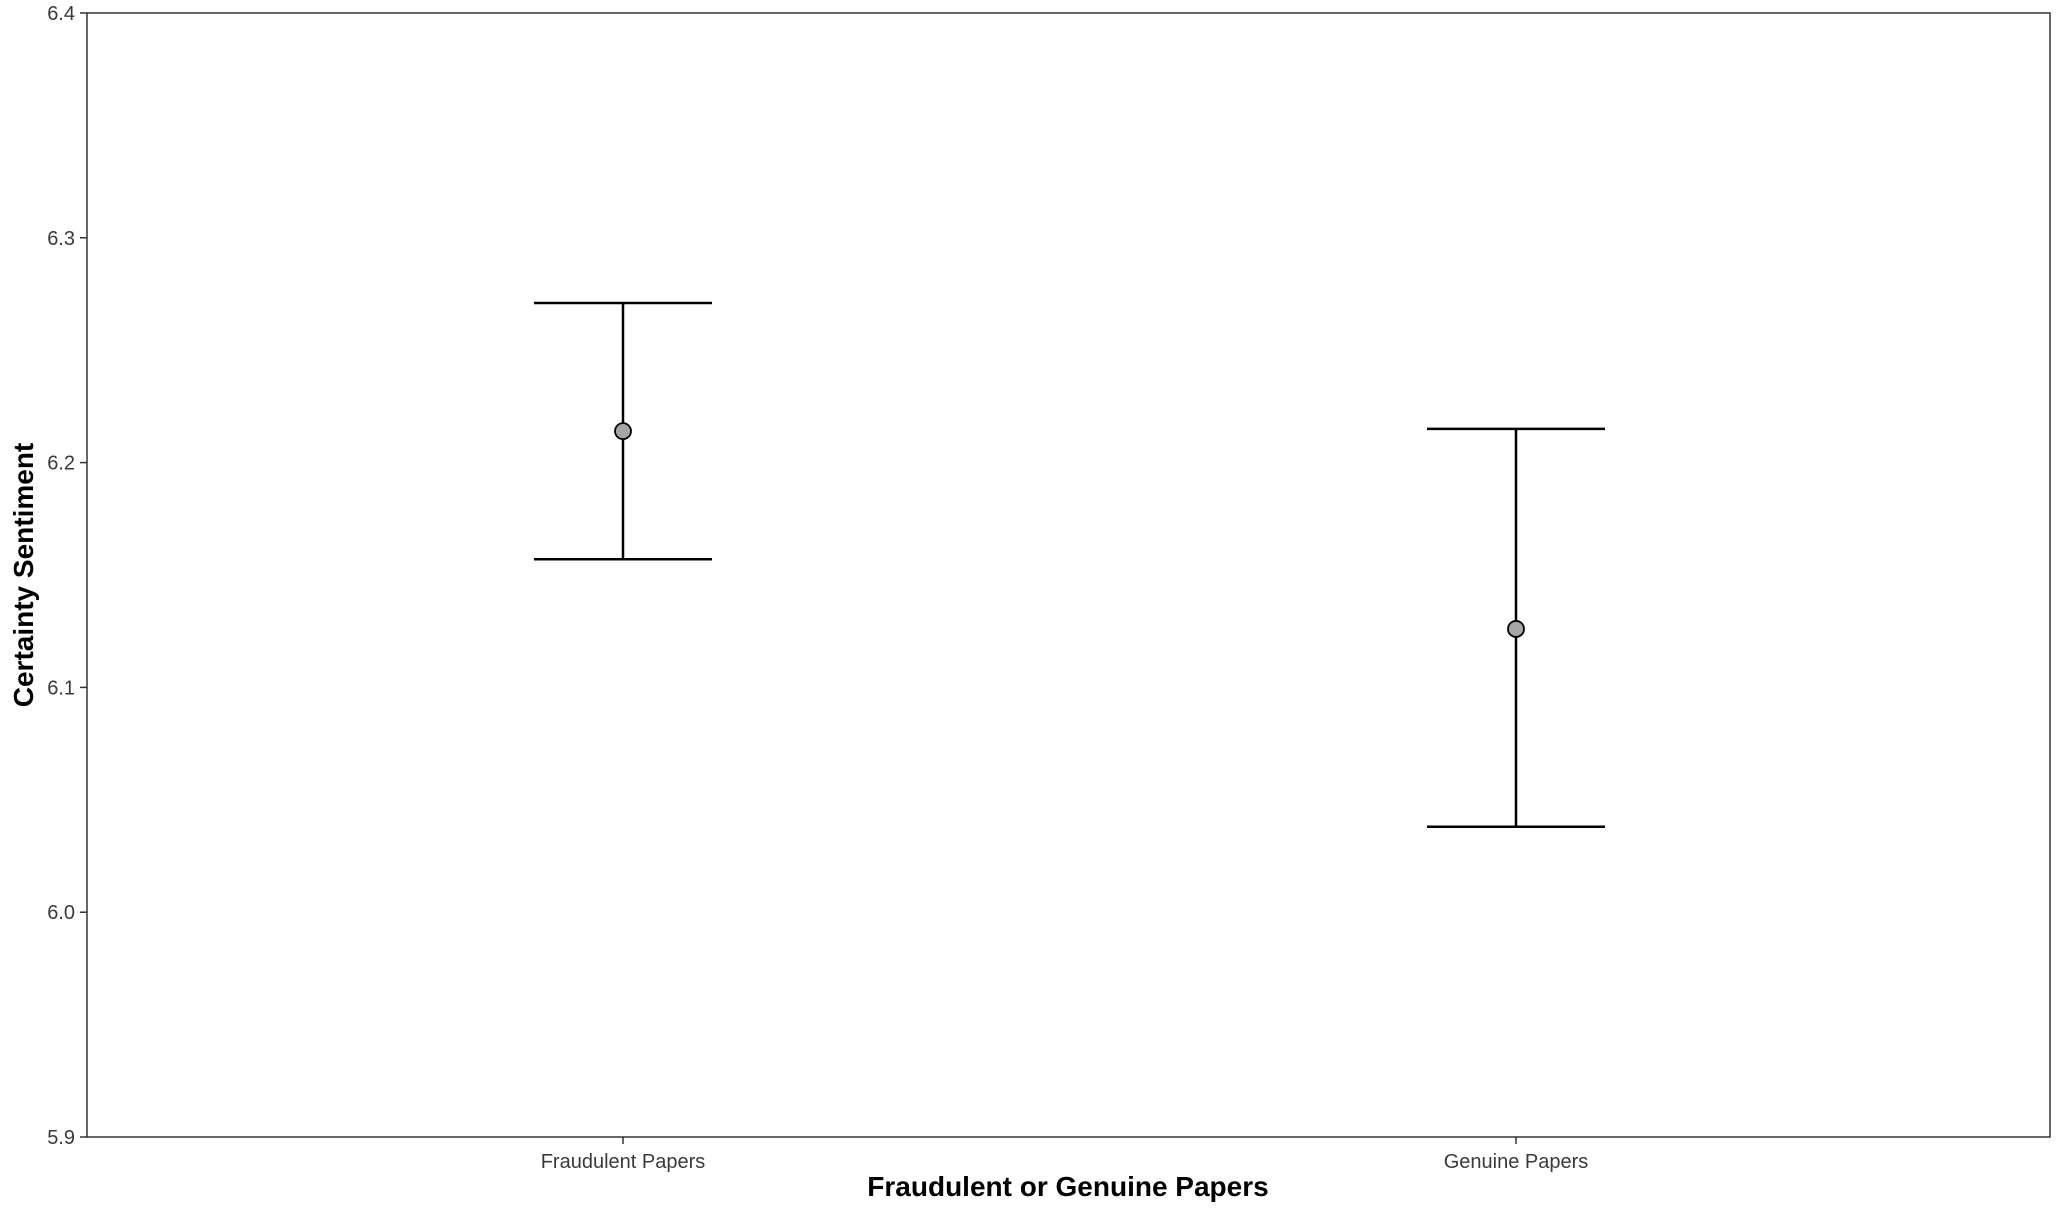  Describe the element at coordinates (1067, 1186) in the screenshot. I see `x-axis-title: Fraudulent or Genuine Papers` at that location.